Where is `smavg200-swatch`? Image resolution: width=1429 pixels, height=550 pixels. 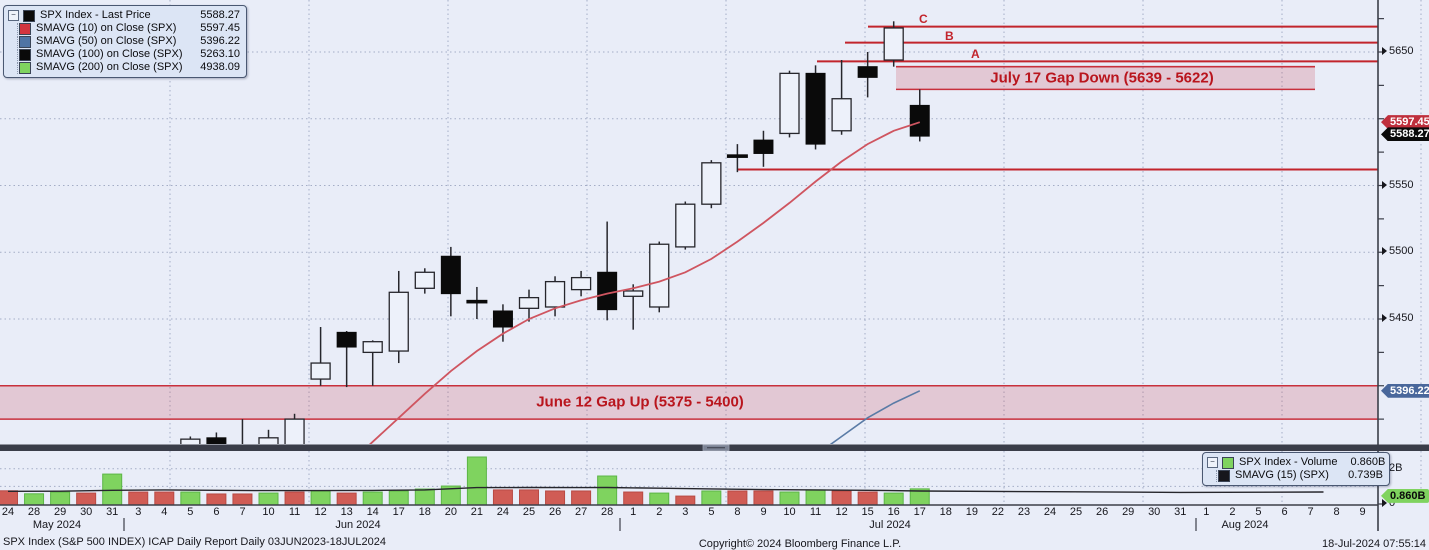
smavg200-swatch is located at coordinates (25, 67).